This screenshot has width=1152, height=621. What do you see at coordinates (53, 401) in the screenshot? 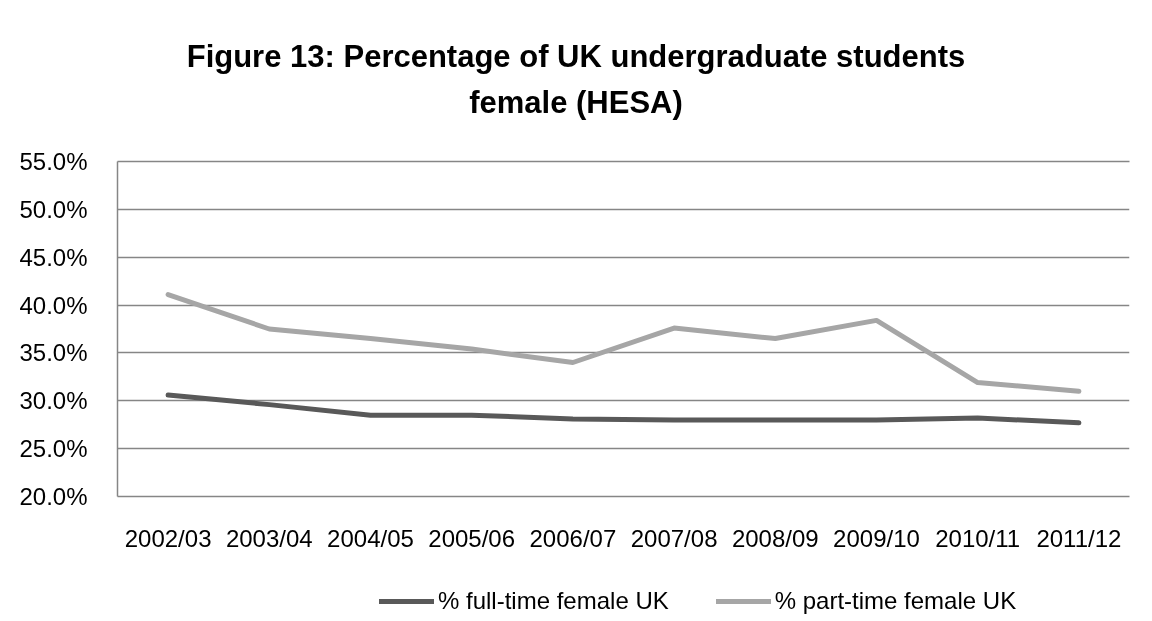
I see `y-tick-label: 30.0%` at bounding box center [53, 401].